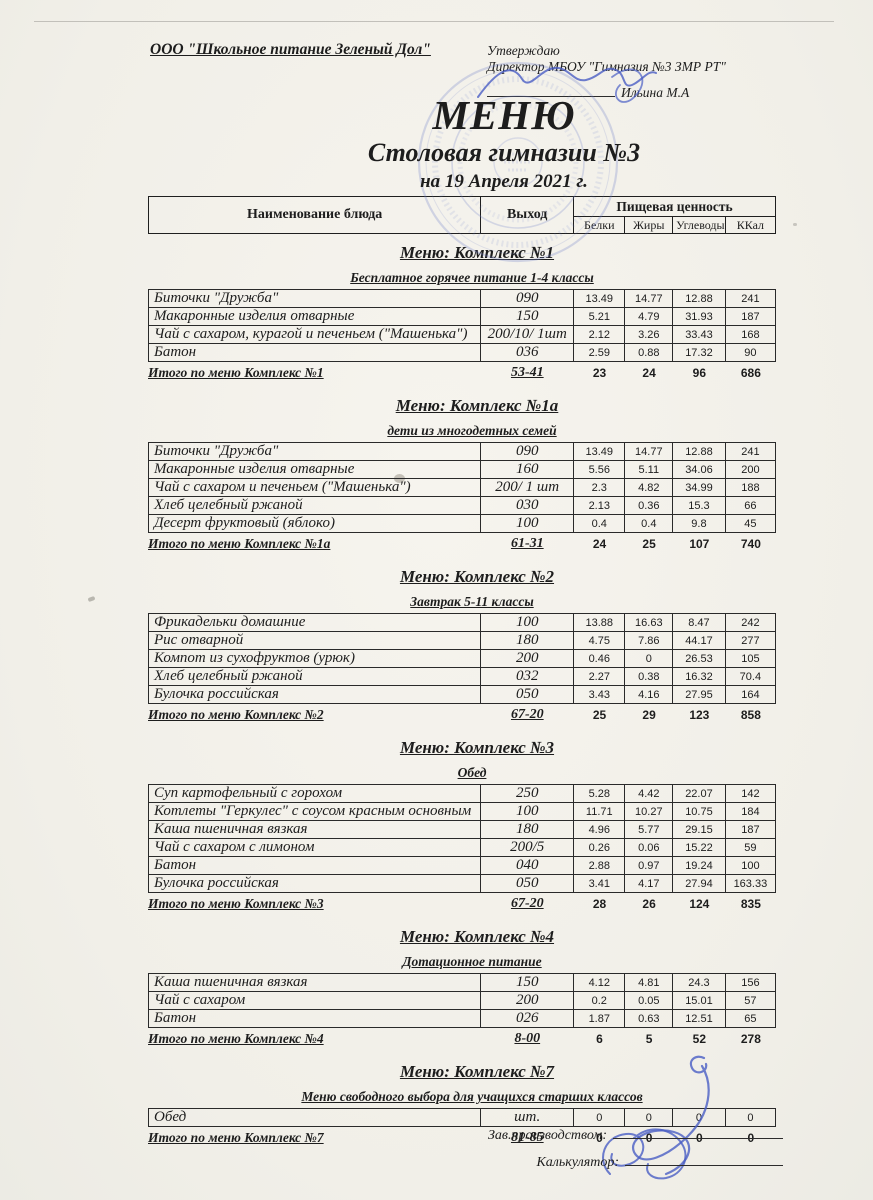  Describe the element at coordinates (472, 961) in the screenshot. I see `menu-section-subtitle: Дотационное питание` at that location.